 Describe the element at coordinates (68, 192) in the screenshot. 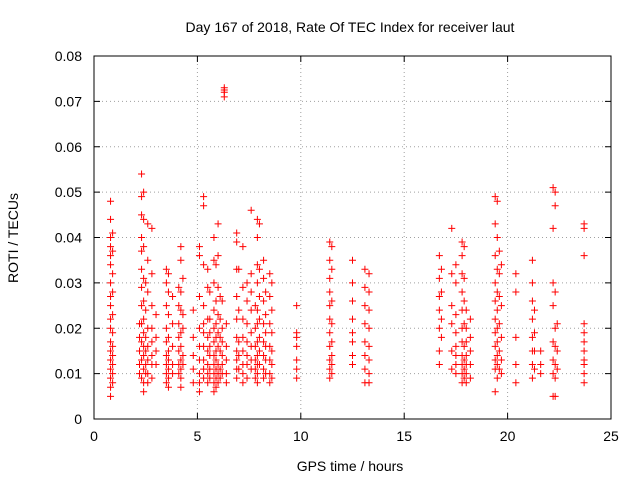

I see `y-tick-label: 0.05` at that location.